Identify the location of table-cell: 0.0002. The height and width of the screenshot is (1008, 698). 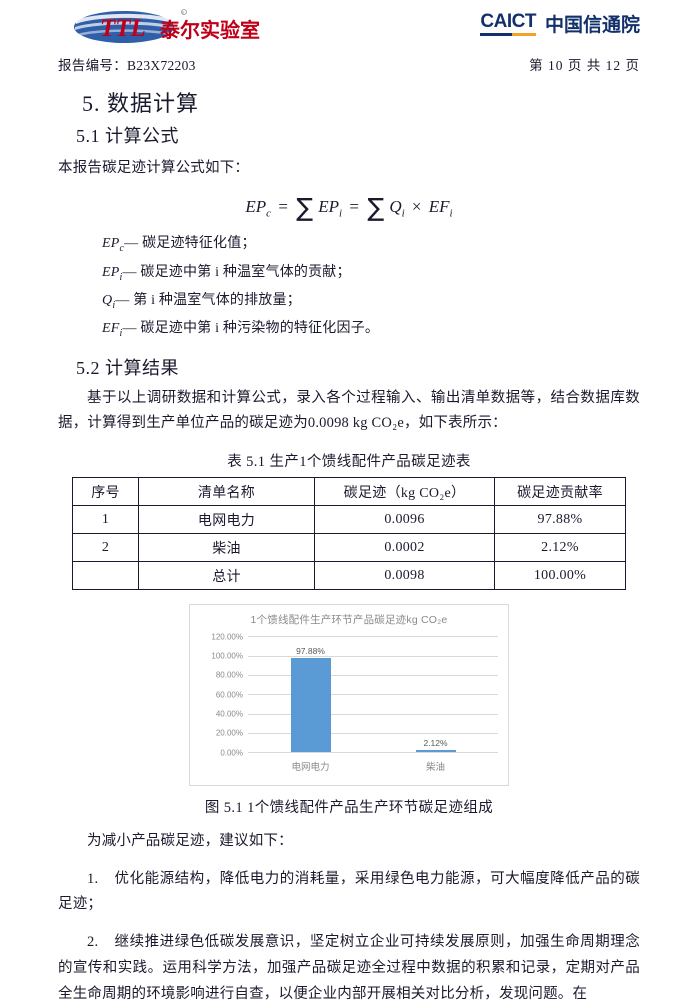
(404, 548).